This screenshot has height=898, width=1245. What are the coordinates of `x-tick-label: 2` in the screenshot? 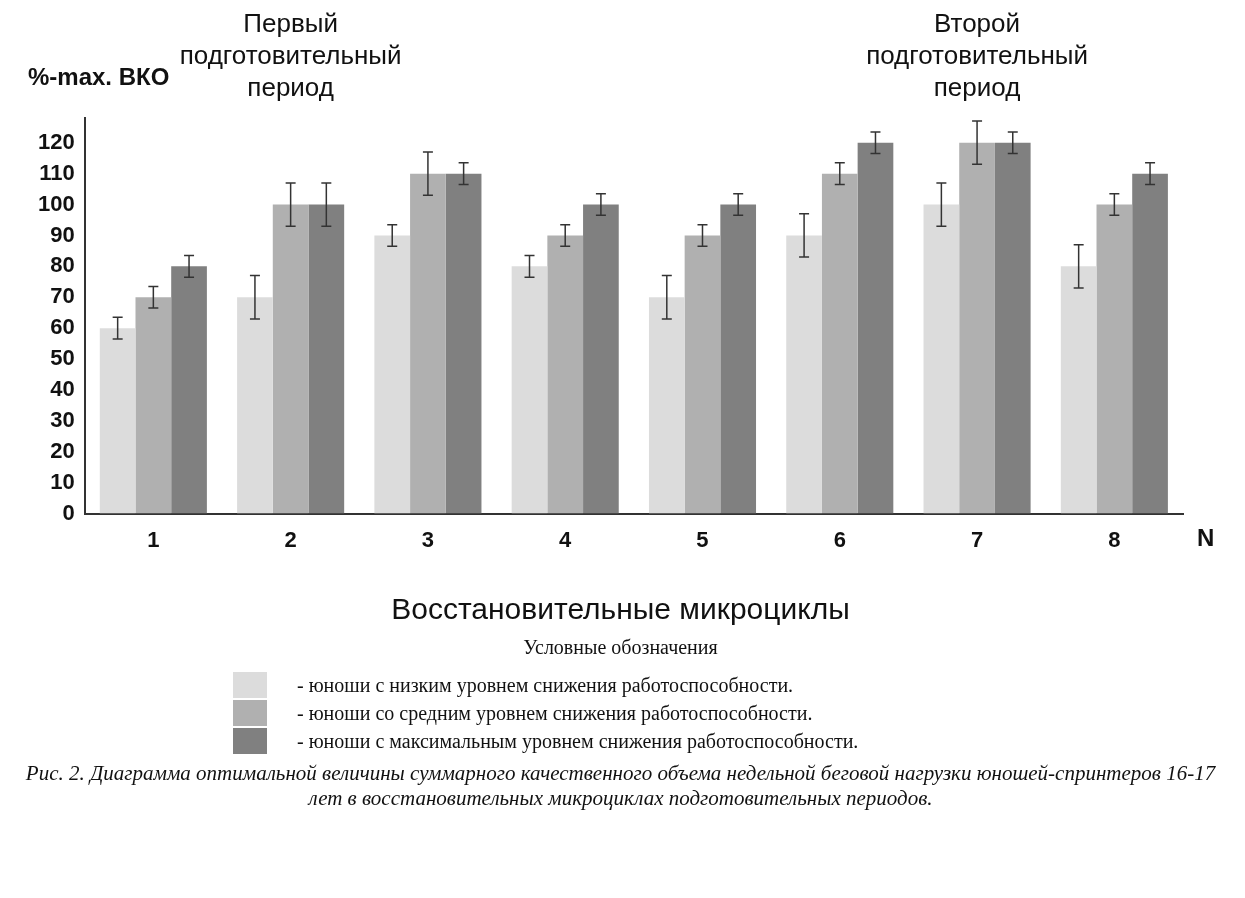 It's located at (290, 539).